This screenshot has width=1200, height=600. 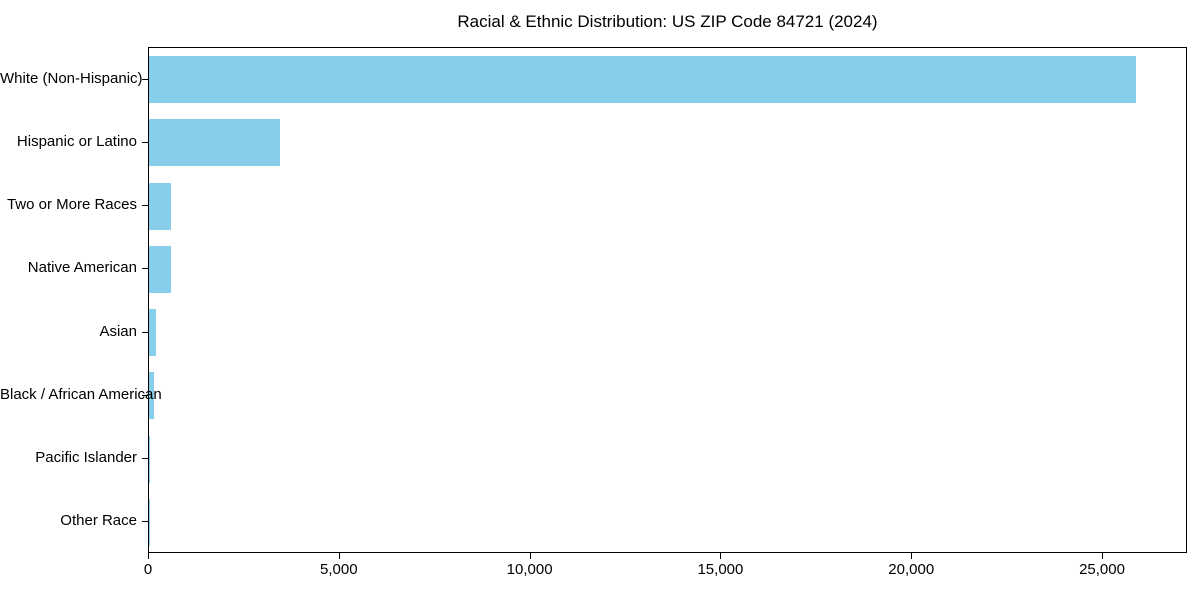 I want to click on y-tick-label: Hispanic or Latino, so click(x=76, y=141).